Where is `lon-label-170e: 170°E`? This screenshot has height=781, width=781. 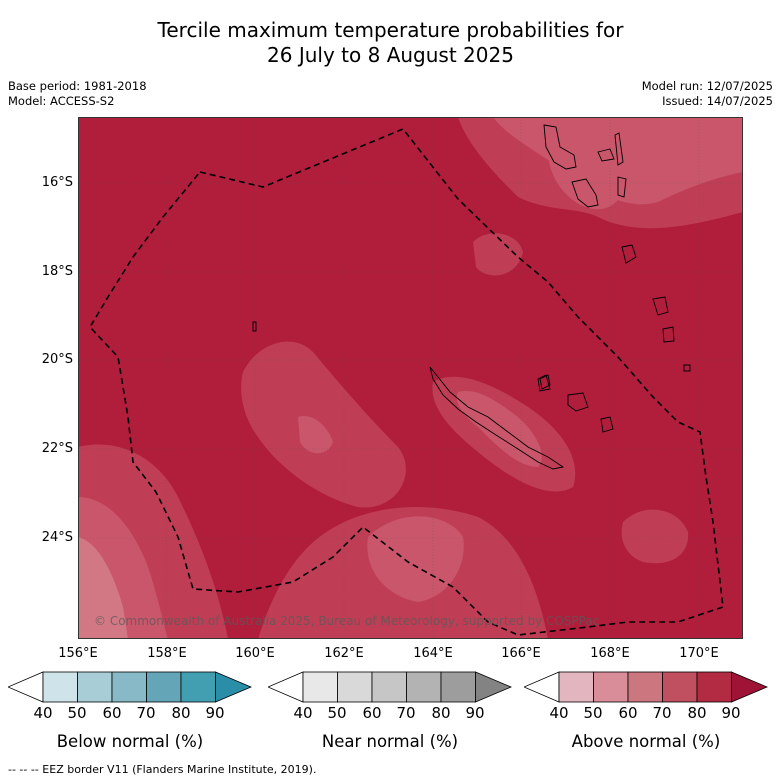
lon-label-170e: 170°E is located at coordinates (699, 653).